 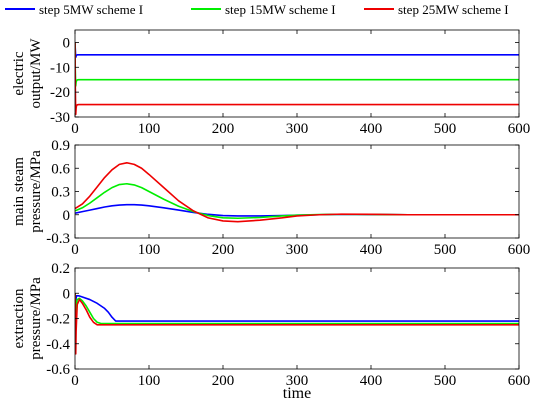 What do you see at coordinates (453, 9) in the screenshot?
I see `legend-label-25mw: step 25MW scheme I` at bounding box center [453, 9].